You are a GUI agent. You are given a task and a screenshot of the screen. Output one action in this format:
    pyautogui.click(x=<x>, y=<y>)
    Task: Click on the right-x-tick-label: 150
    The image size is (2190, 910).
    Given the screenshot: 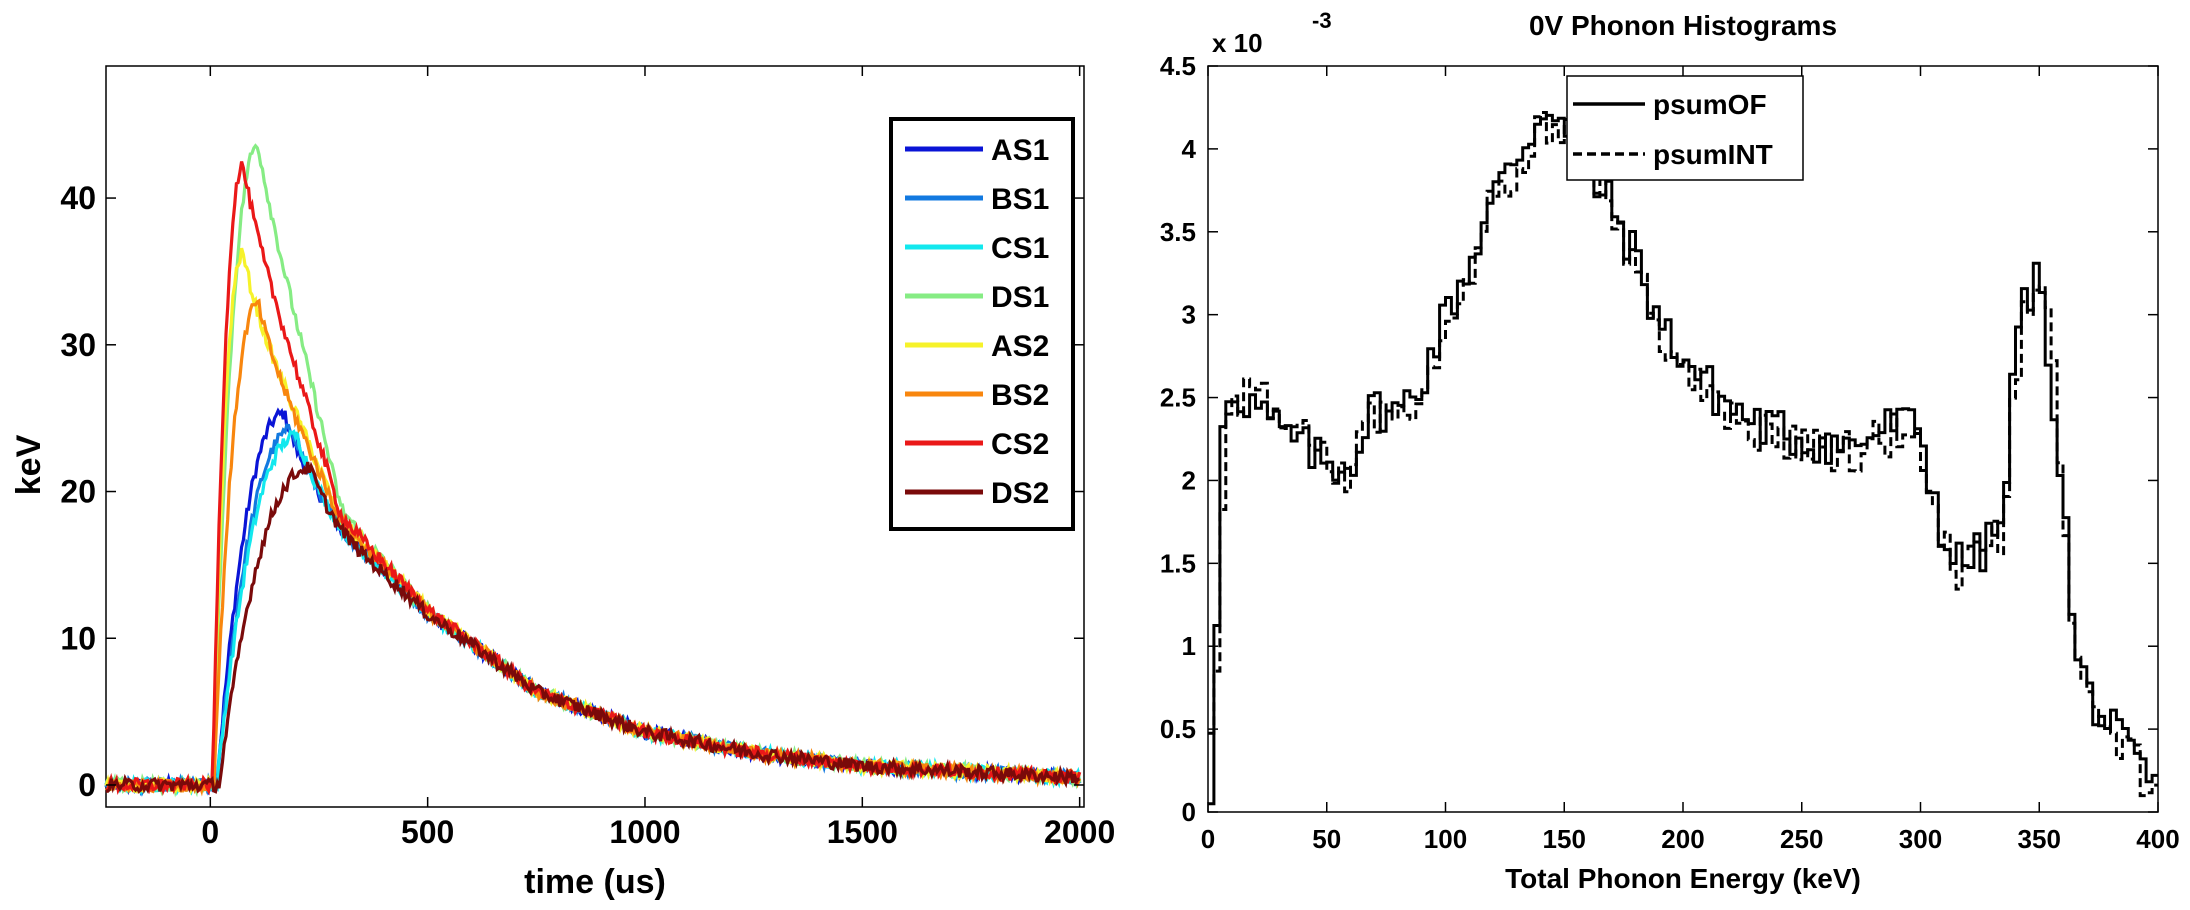 What is the action you would take?
    pyautogui.click(x=1564, y=839)
    